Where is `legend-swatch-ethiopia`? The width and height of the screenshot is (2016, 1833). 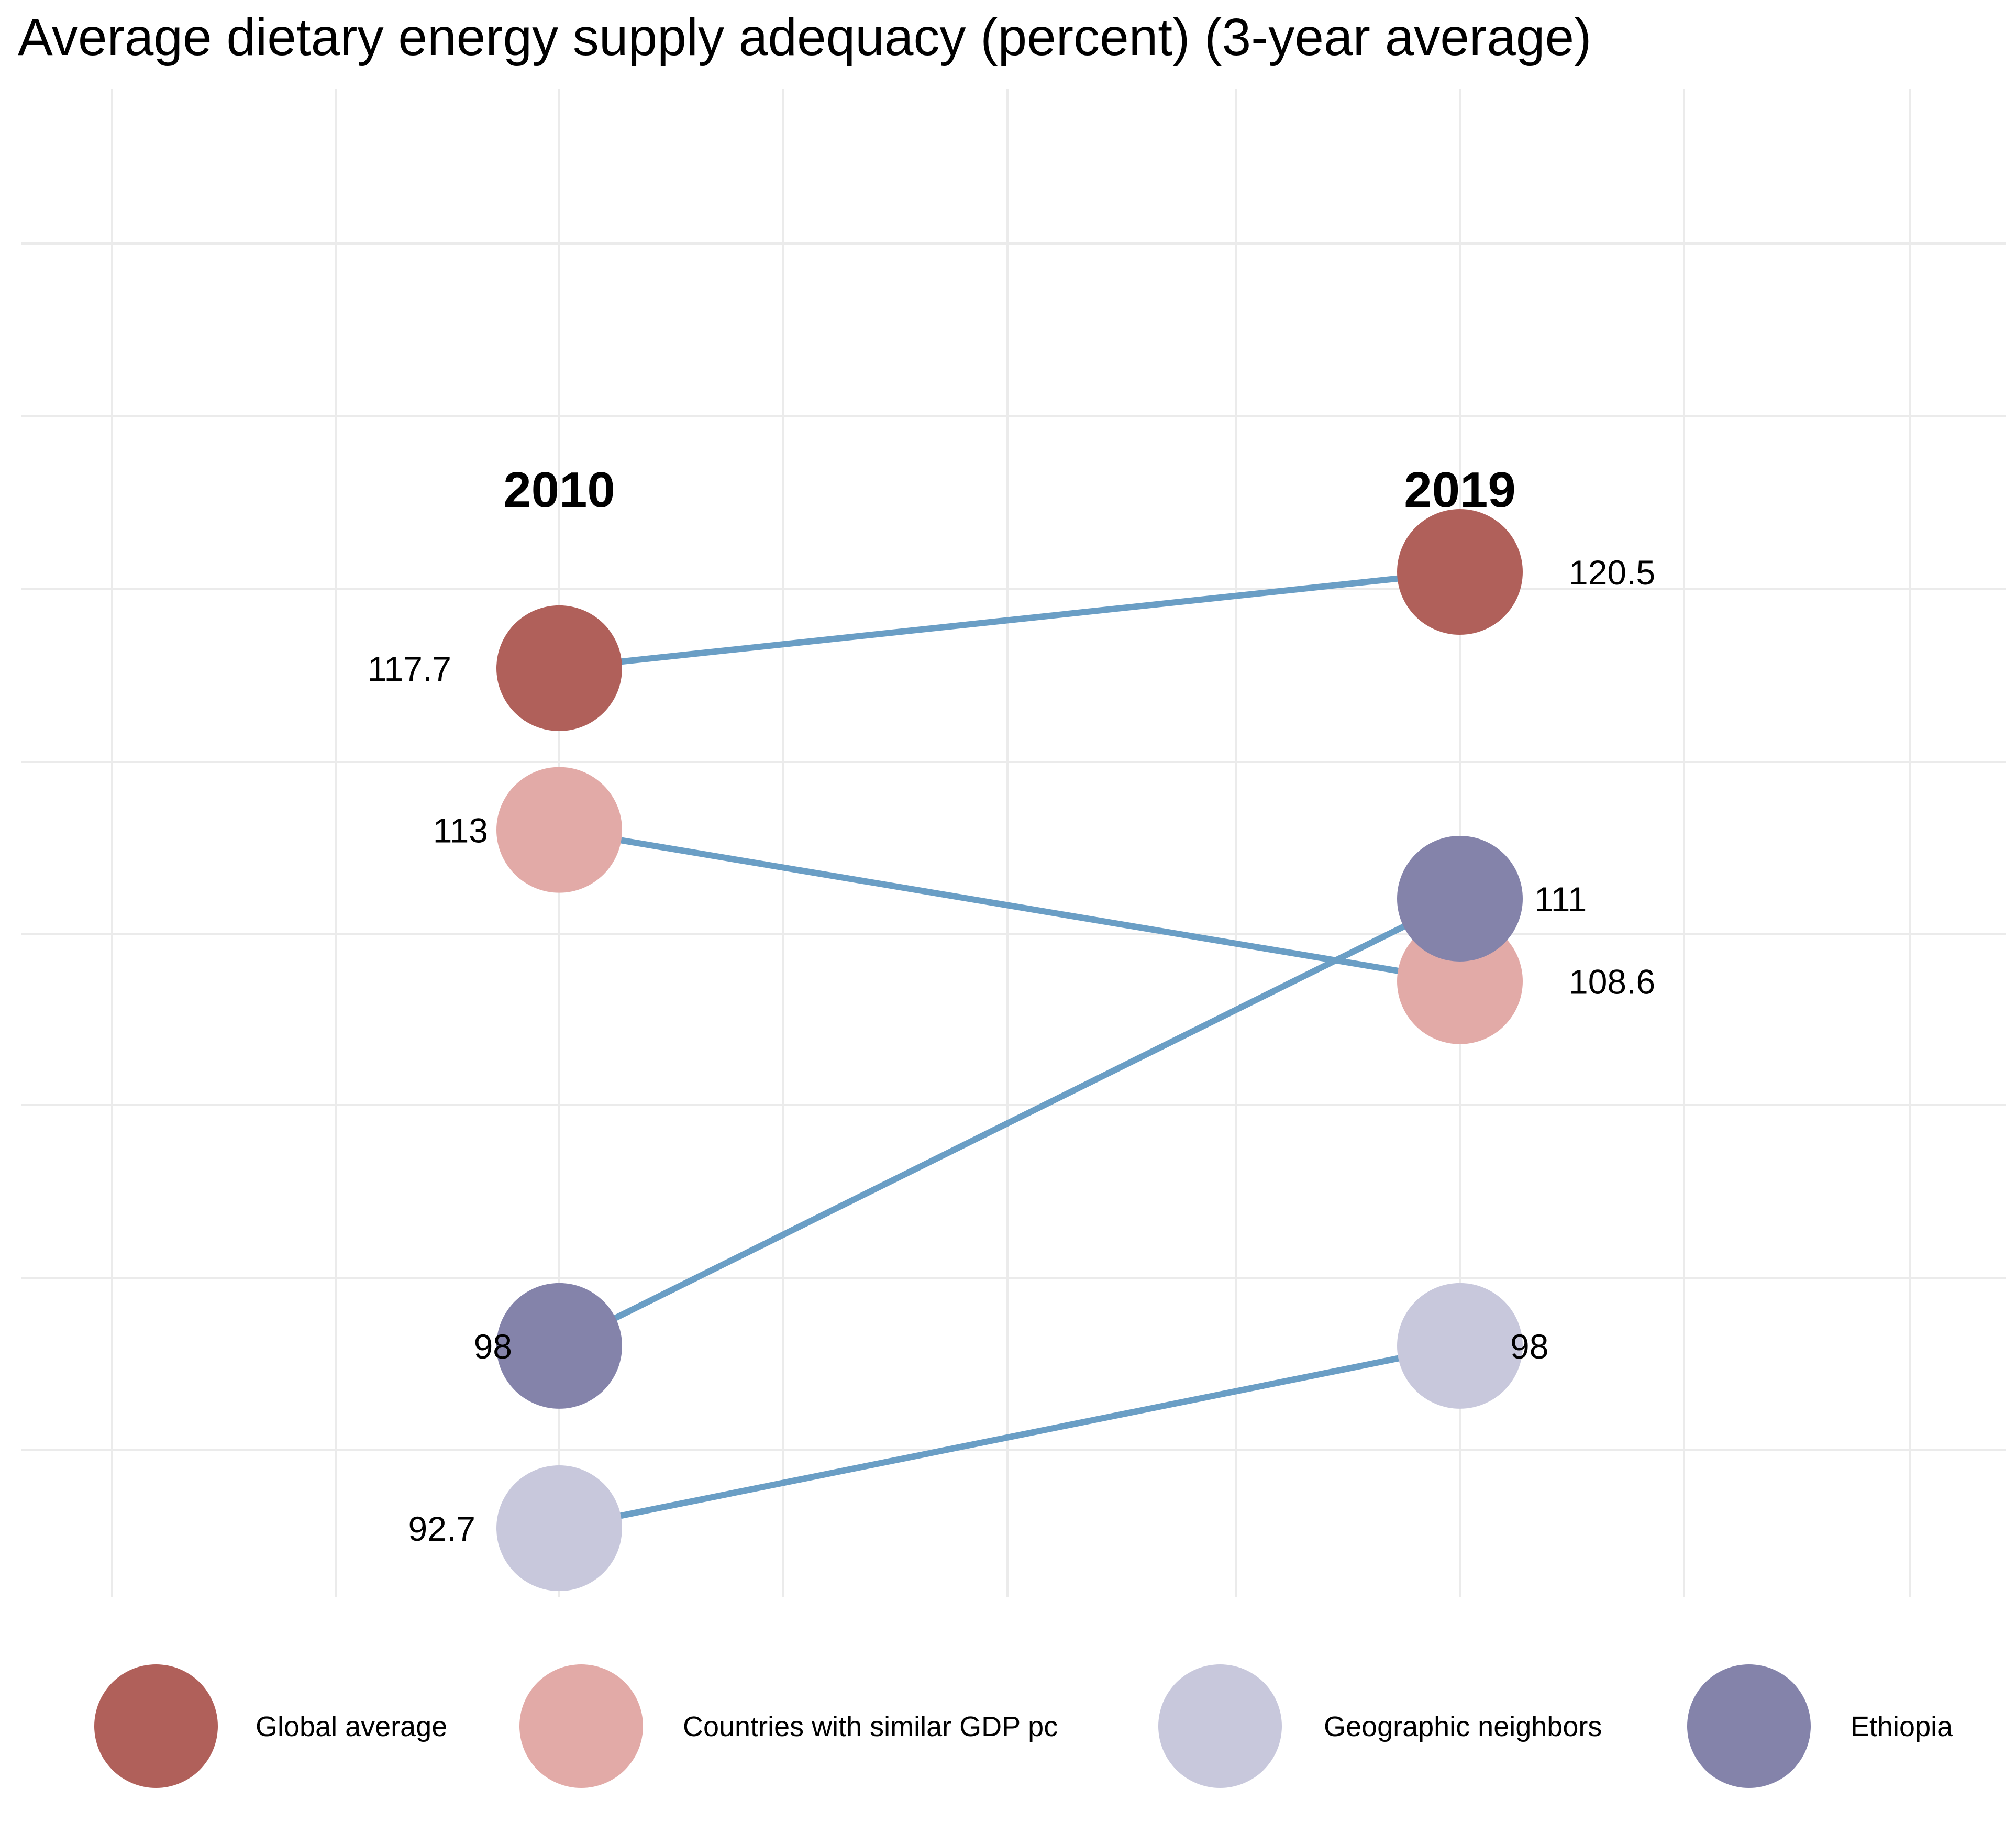 legend-swatch-ethiopia is located at coordinates (1749, 1726).